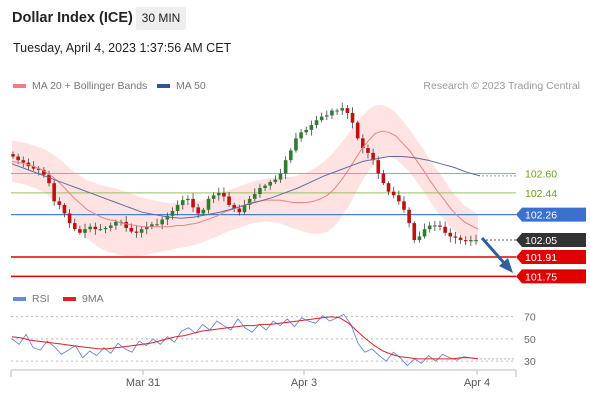  Describe the element at coordinates (69, 299) in the screenshot. I see `rsi-ma-swatch` at that location.